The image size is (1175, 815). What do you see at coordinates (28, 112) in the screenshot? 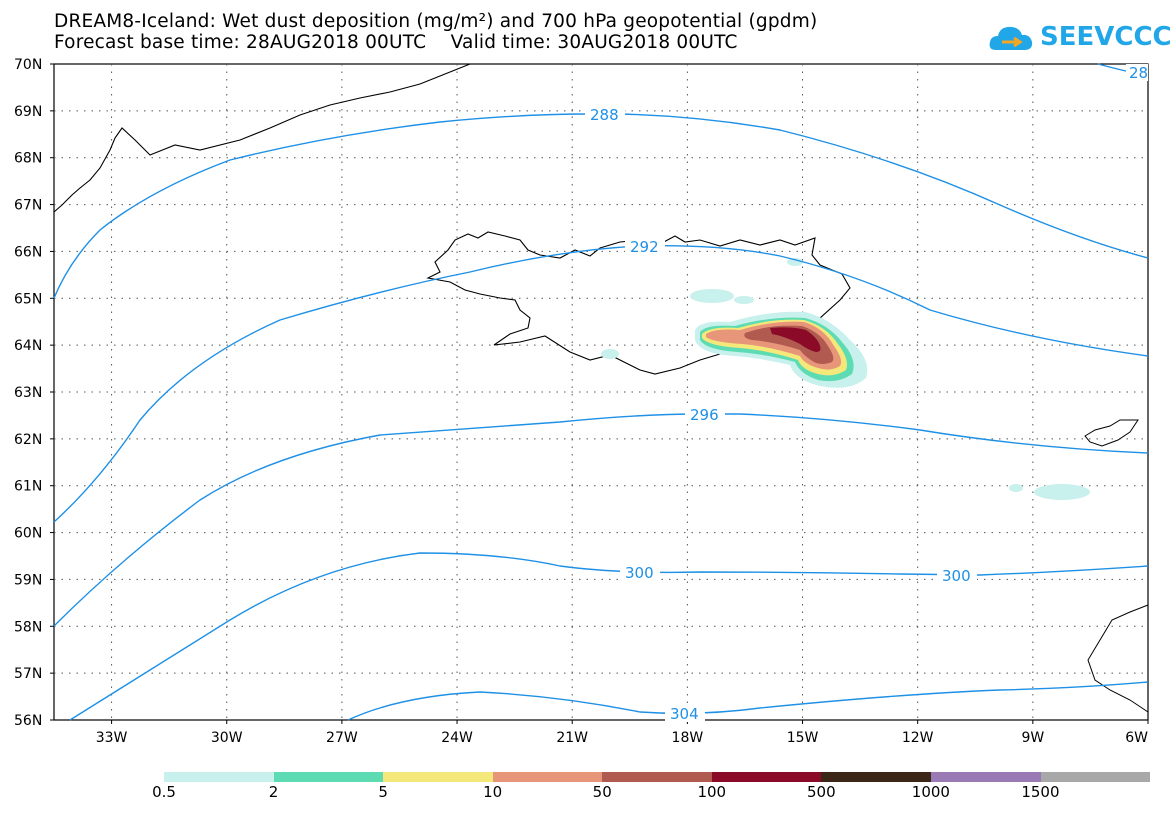
I see `lat-tick-label: 69N` at bounding box center [28, 112].